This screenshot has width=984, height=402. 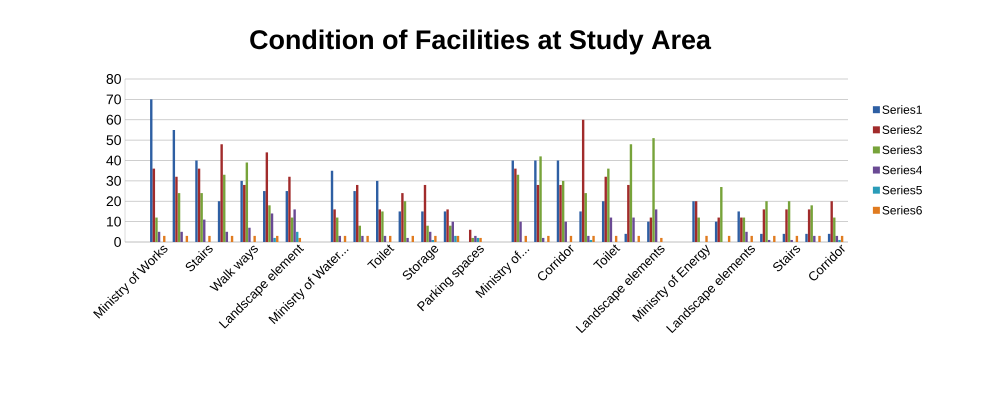 I want to click on legend-label: Series4, so click(x=902, y=169).